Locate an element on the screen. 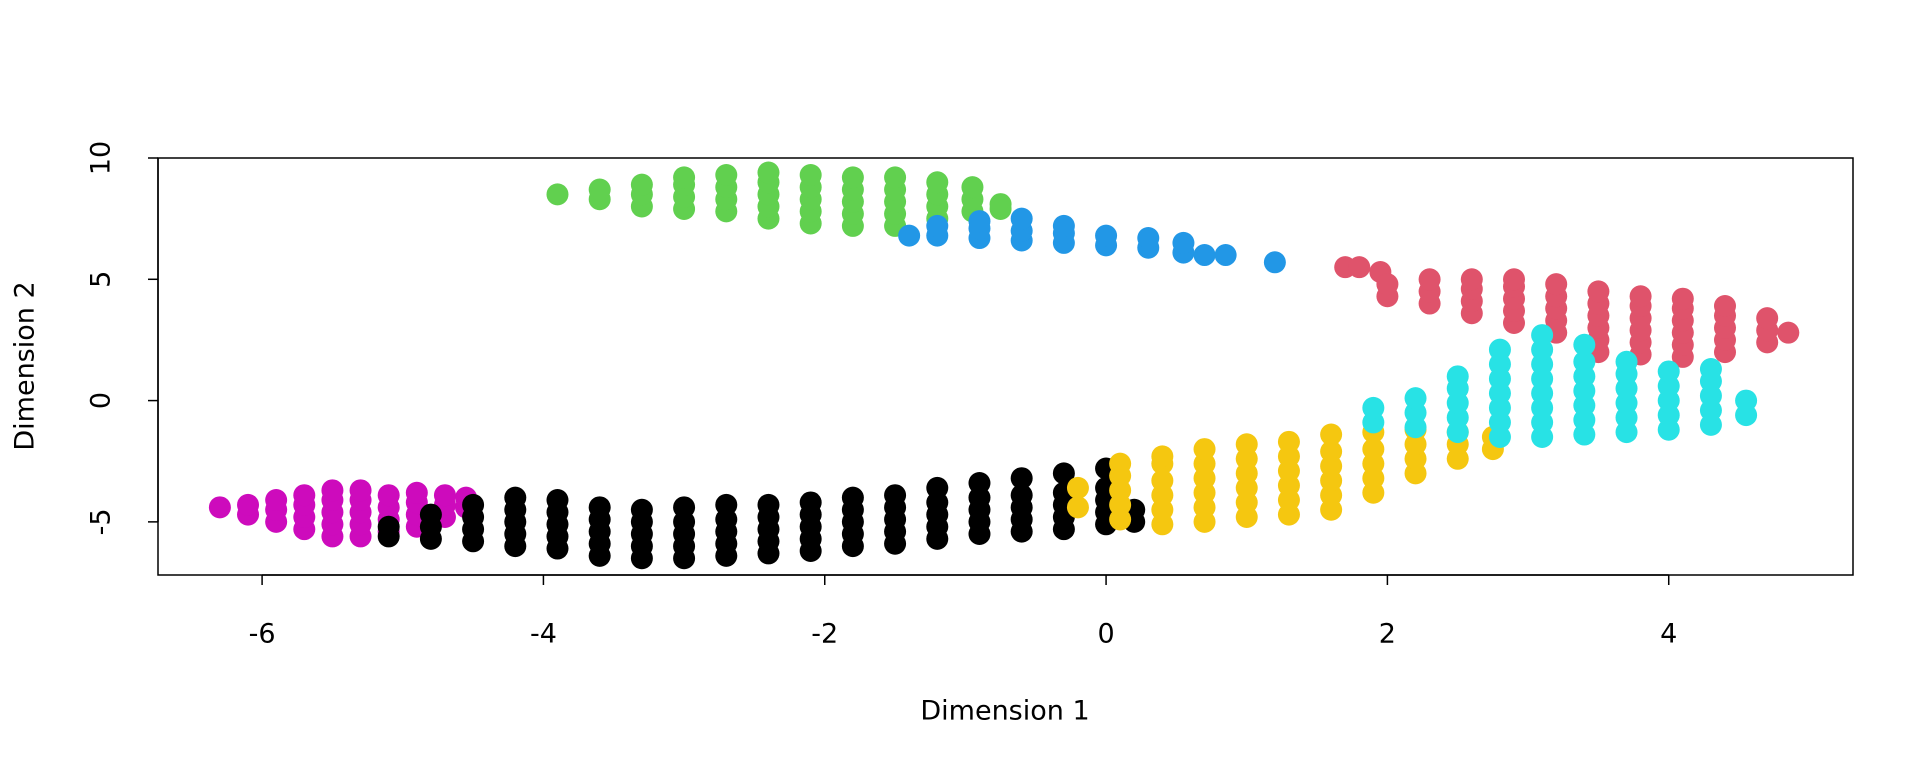 The image size is (1920, 768). x-tick-label: -6 is located at coordinates (262, 634).